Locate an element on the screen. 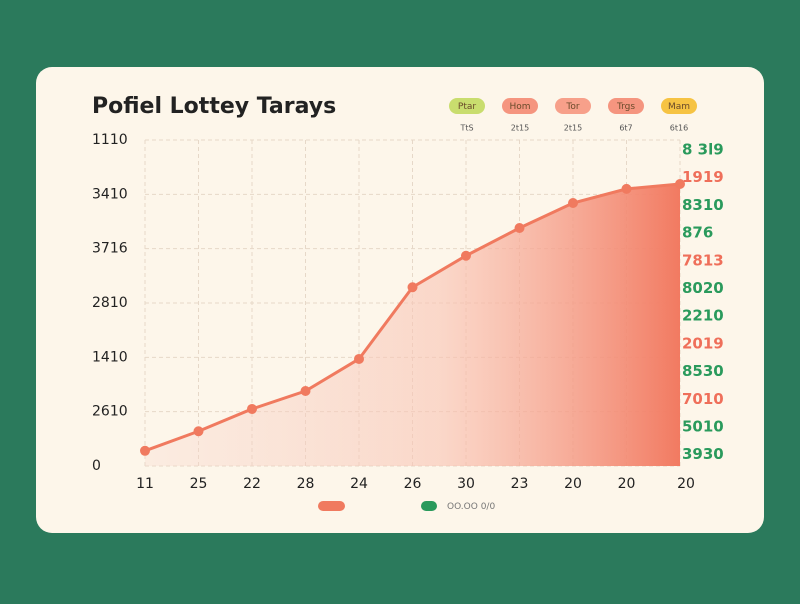 Image resolution: width=800 pixels, height=604 pixels. legend-sublabel: 6t16 is located at coordinates (679, 128).